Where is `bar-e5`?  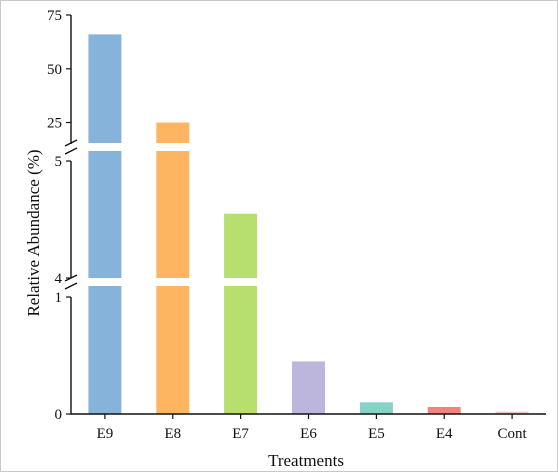 bar-e5 is located at coordinates (376, 408).